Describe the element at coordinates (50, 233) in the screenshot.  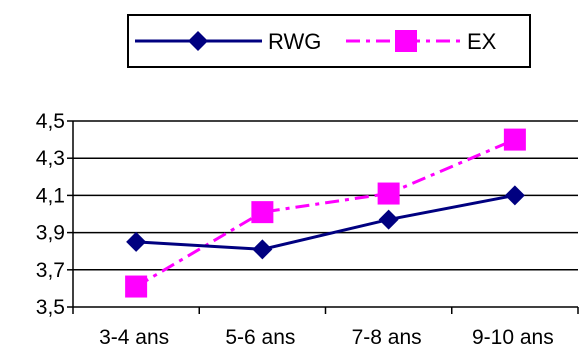
I see `y-tick-label: 3,9` at that location.